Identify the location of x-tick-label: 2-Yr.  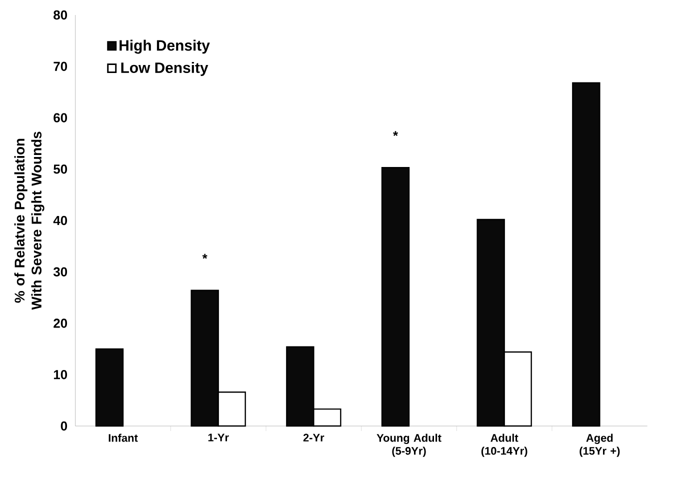
(313, 438).